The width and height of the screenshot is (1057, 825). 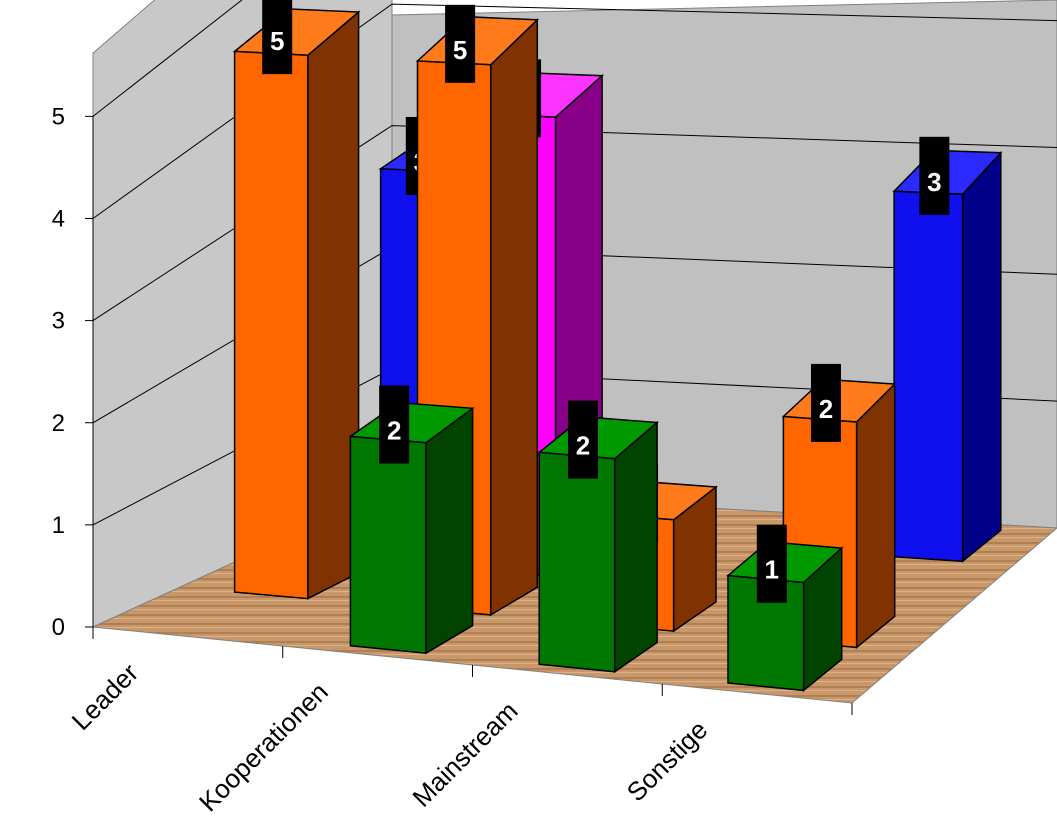 I want to click on x-tick-label: Kooperationen, so click(x=263, y=747).